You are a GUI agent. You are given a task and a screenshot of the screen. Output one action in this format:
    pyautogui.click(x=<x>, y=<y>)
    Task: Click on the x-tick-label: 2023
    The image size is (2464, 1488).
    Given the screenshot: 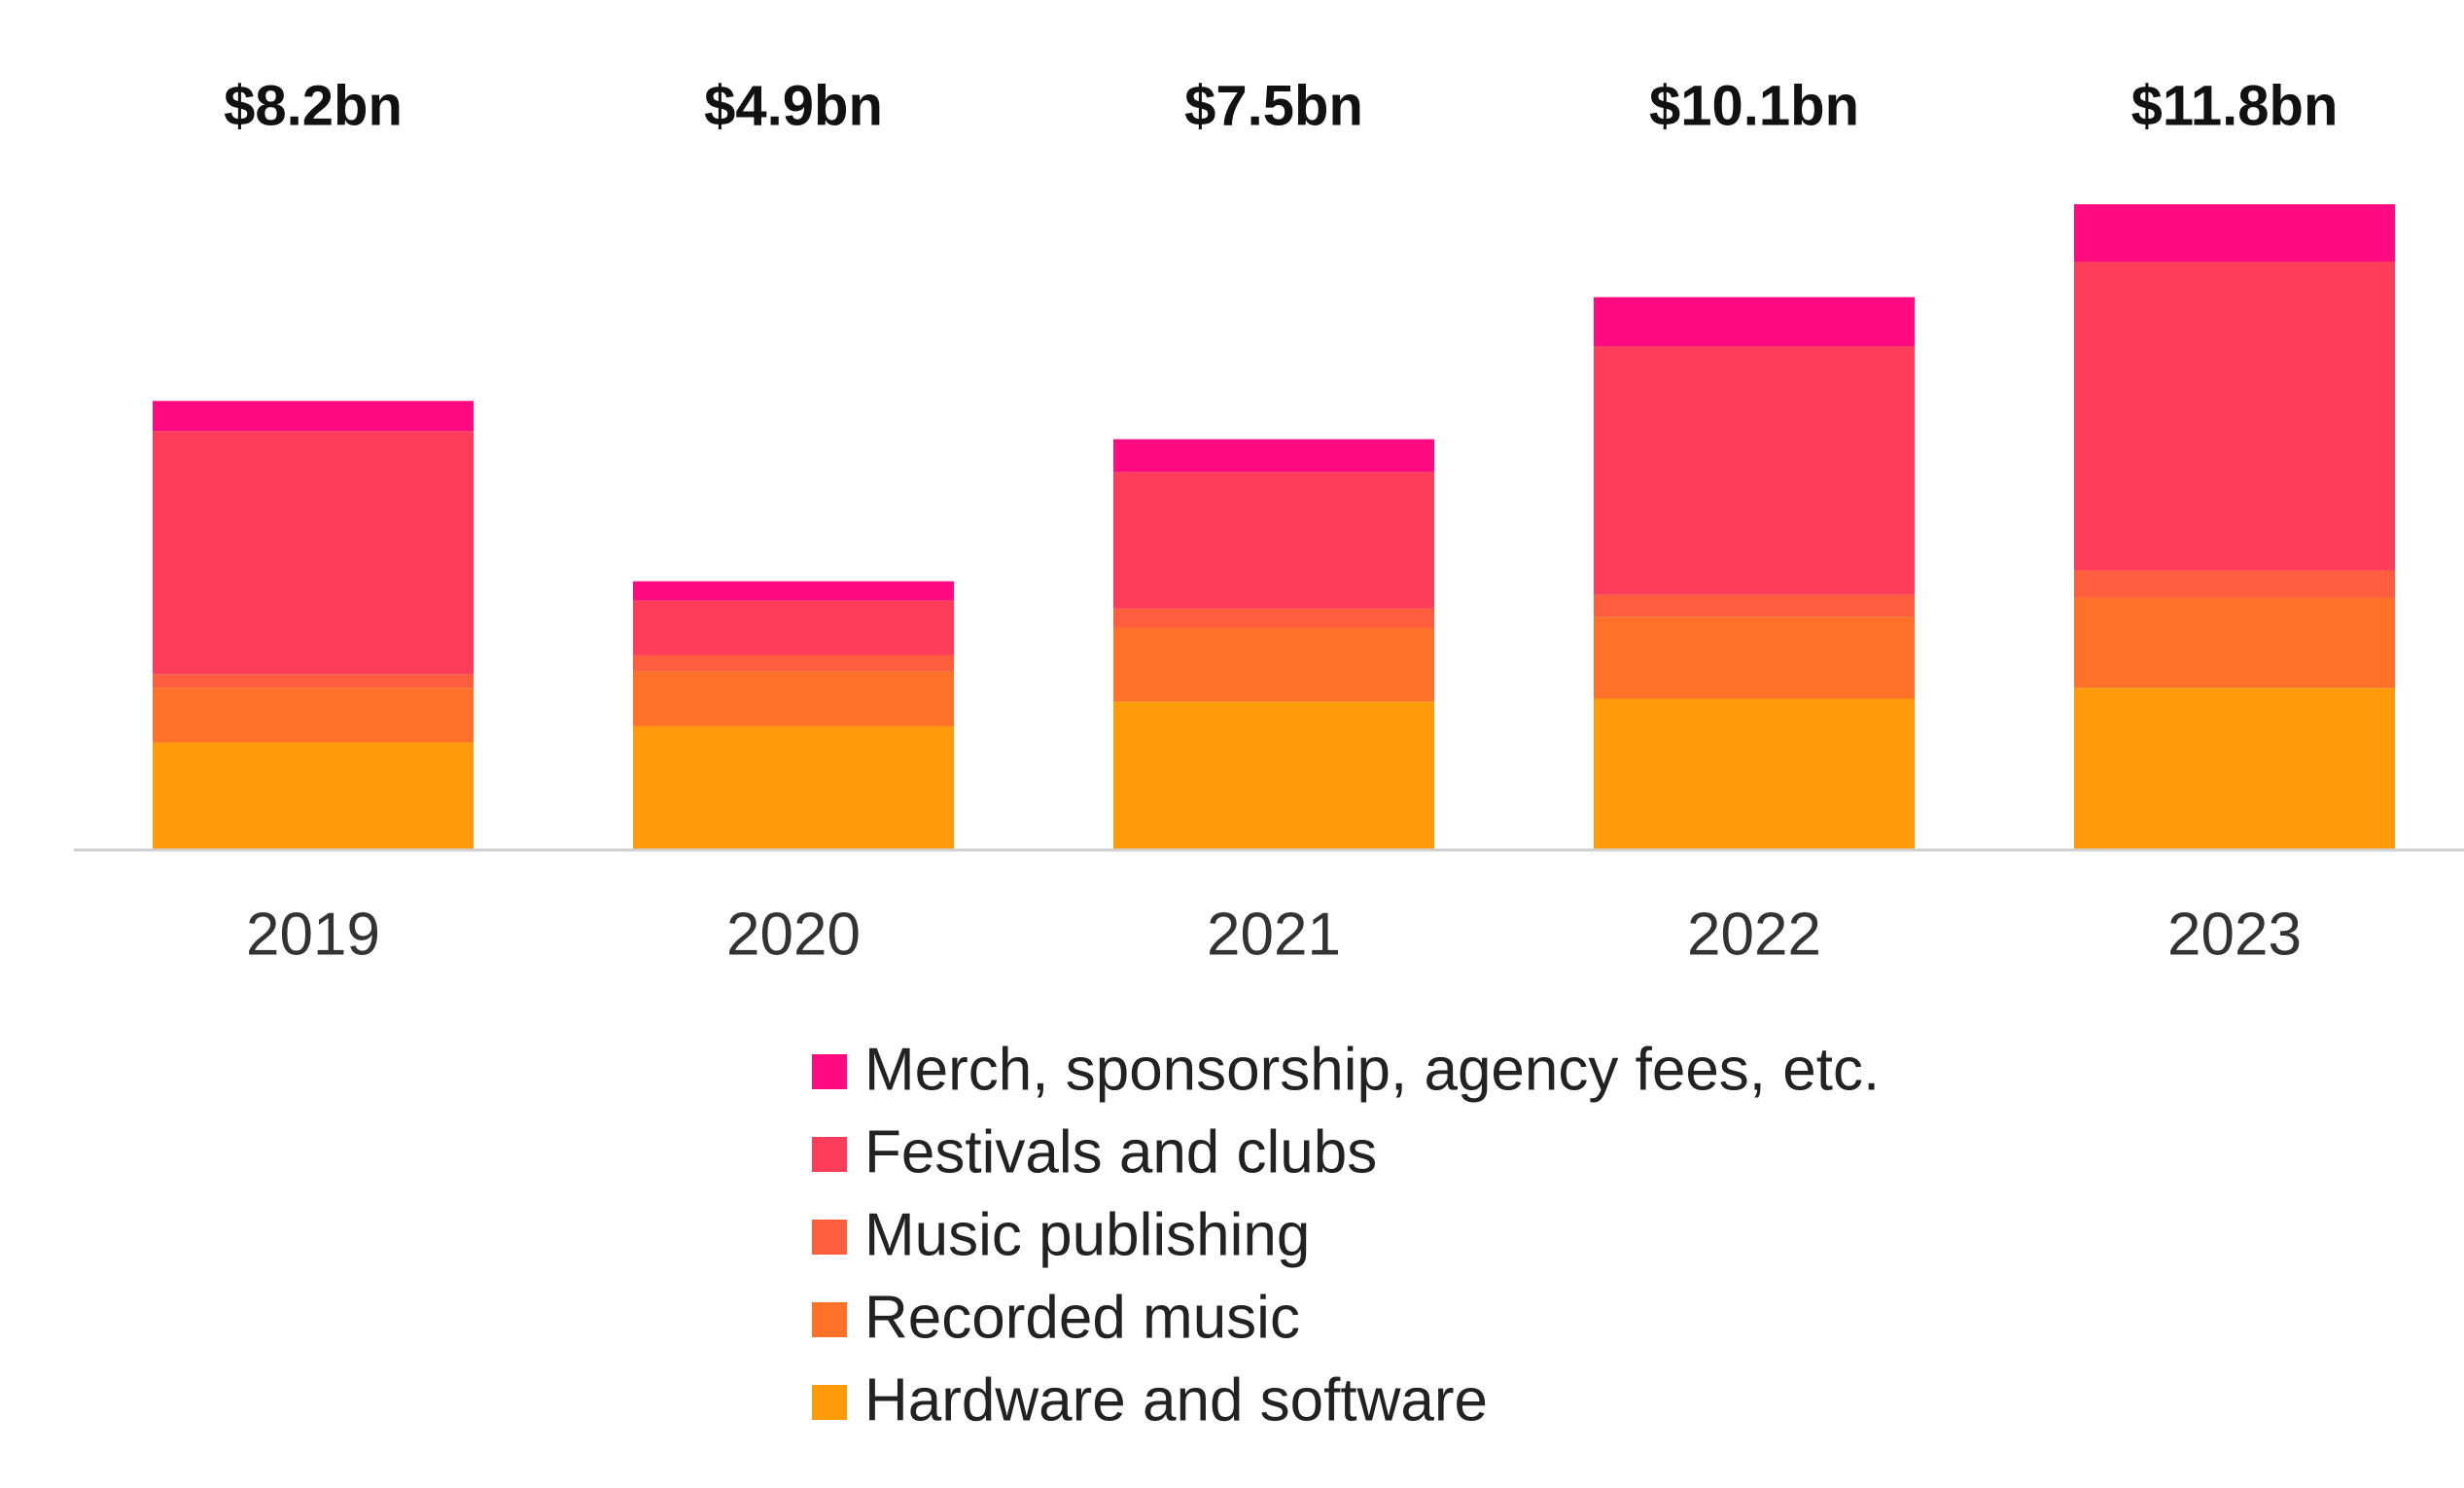 What is the action you would take?
    pyautogui.click(x=2234, y=934)
    